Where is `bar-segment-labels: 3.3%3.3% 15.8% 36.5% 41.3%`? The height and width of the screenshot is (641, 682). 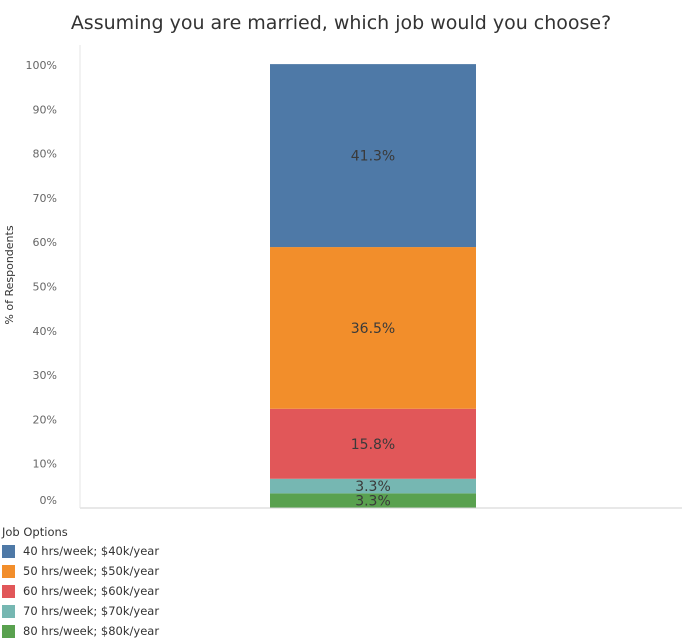 bar-segment-labels: 3.3%3.3% 15.8% 36.5% 41.3% is located at coordinates (373, 329).